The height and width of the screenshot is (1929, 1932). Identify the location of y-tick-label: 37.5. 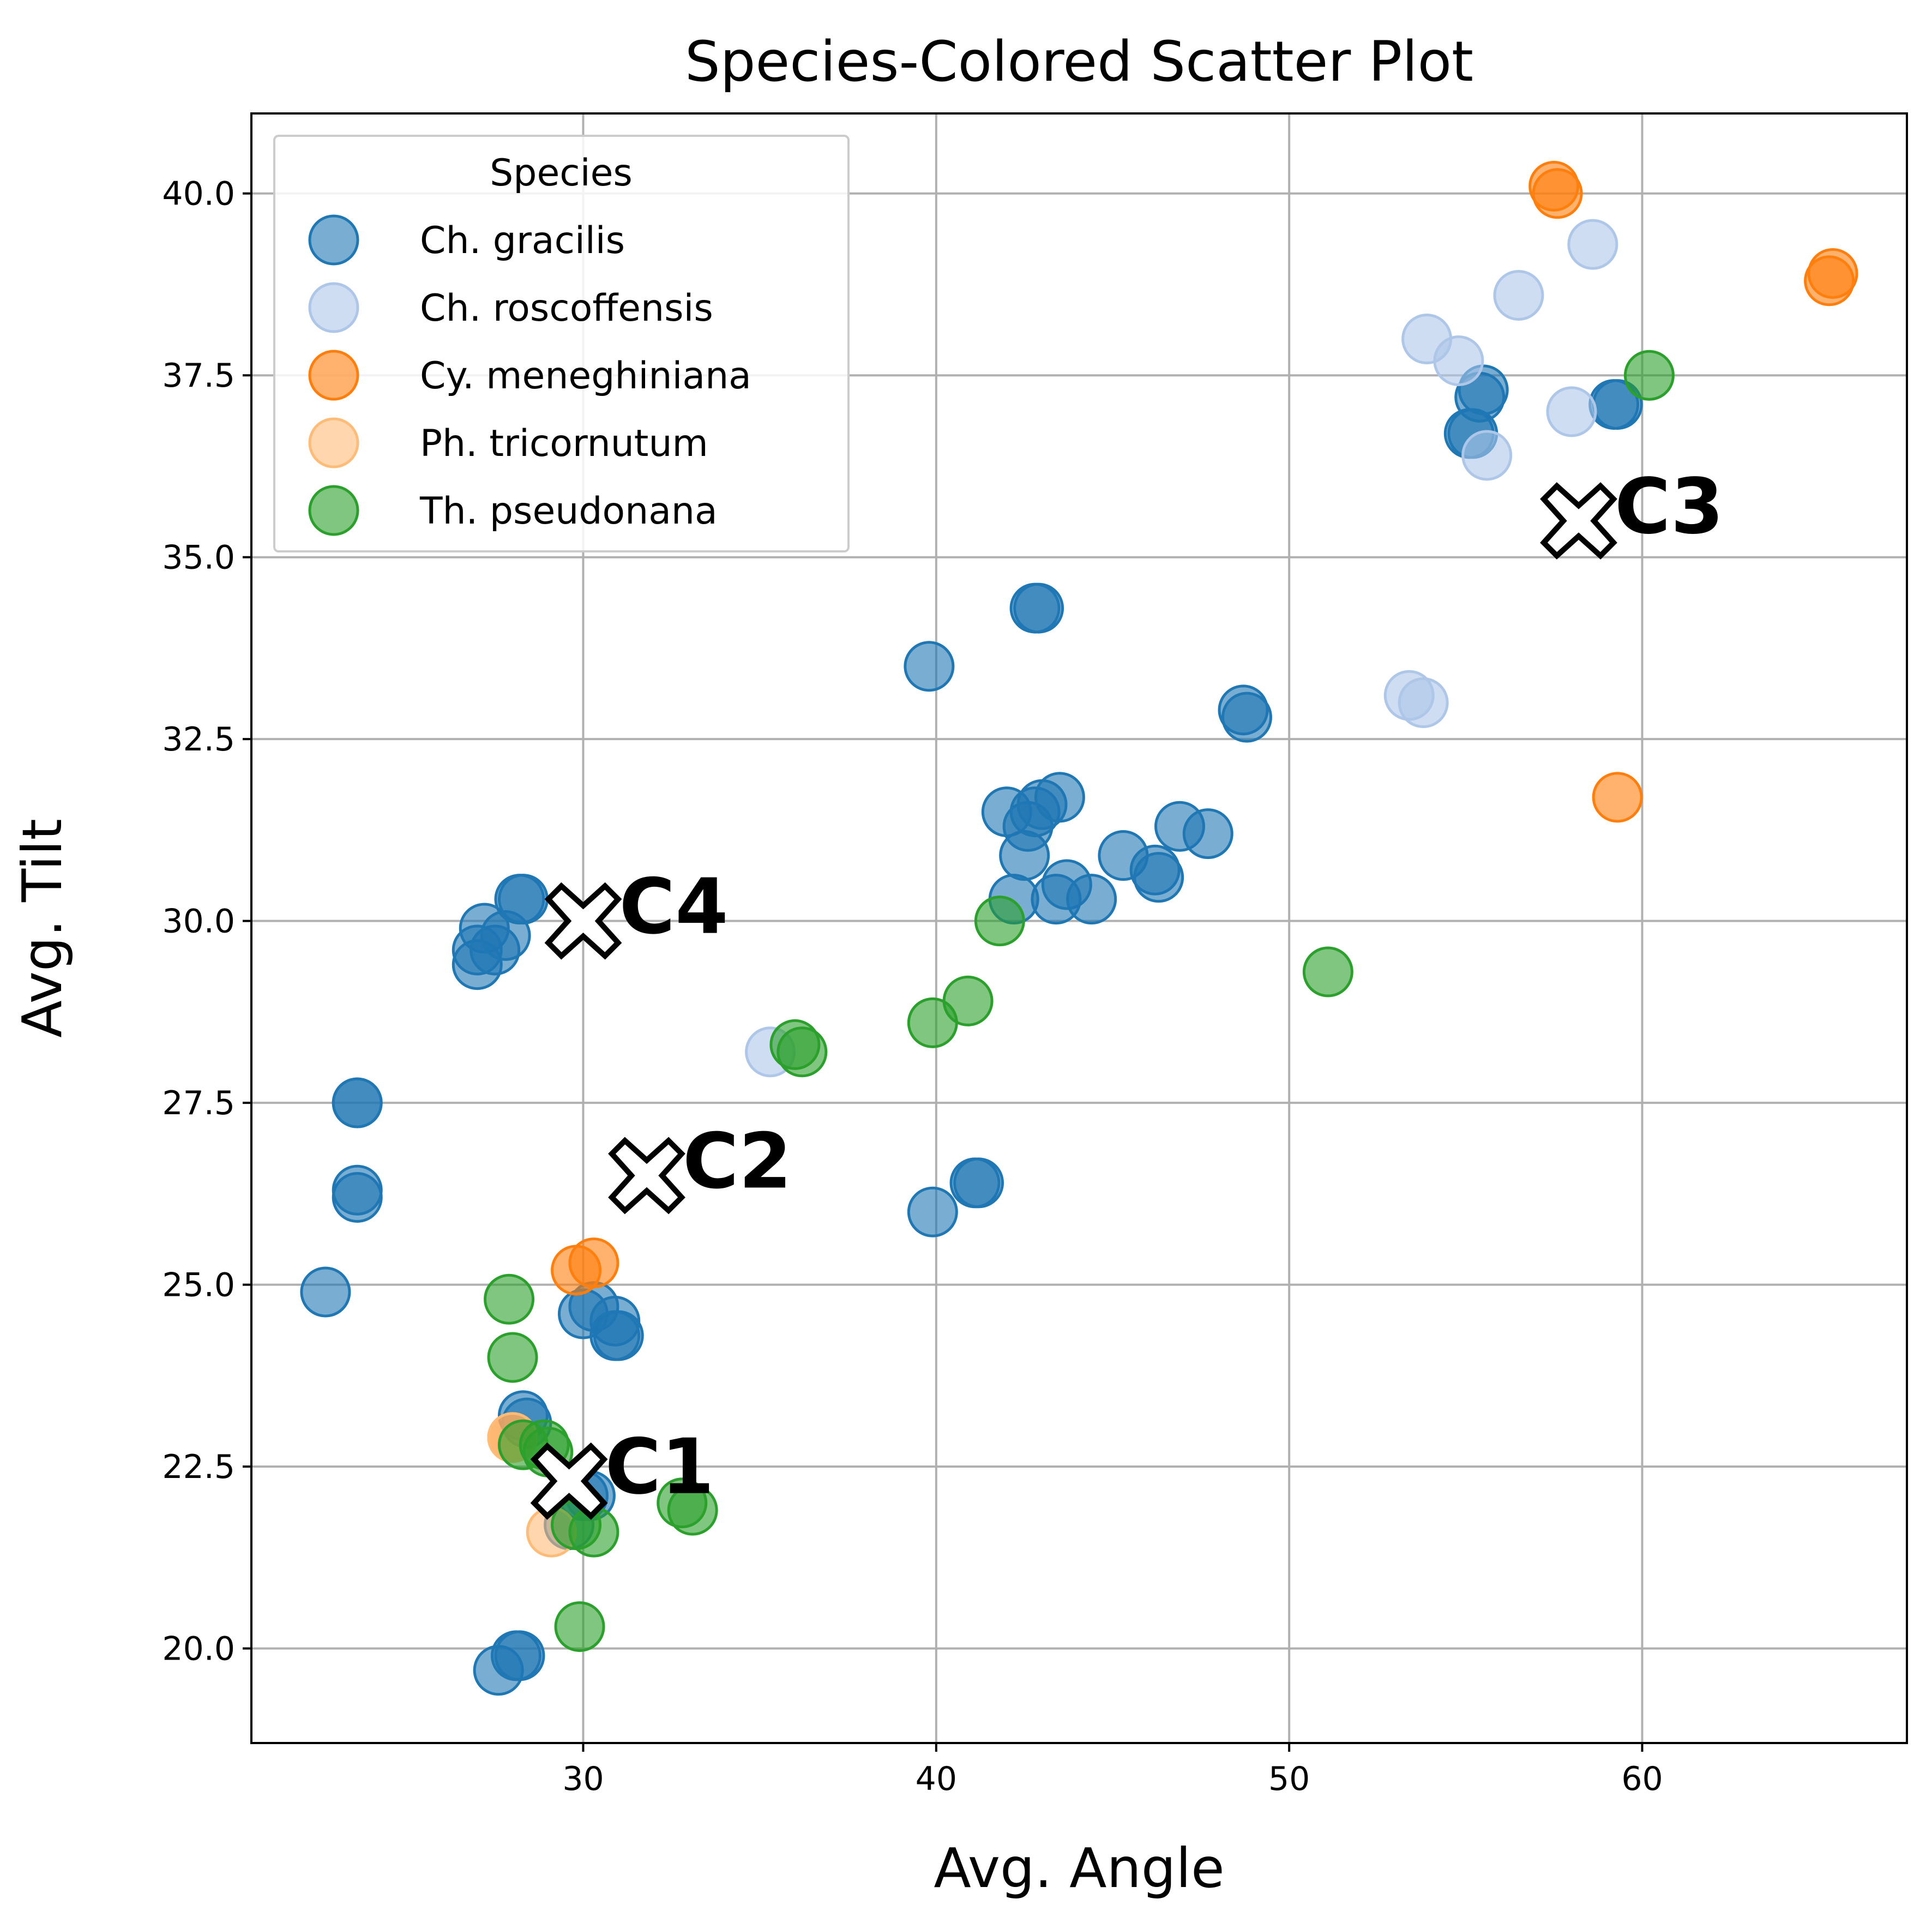
(198, 376).